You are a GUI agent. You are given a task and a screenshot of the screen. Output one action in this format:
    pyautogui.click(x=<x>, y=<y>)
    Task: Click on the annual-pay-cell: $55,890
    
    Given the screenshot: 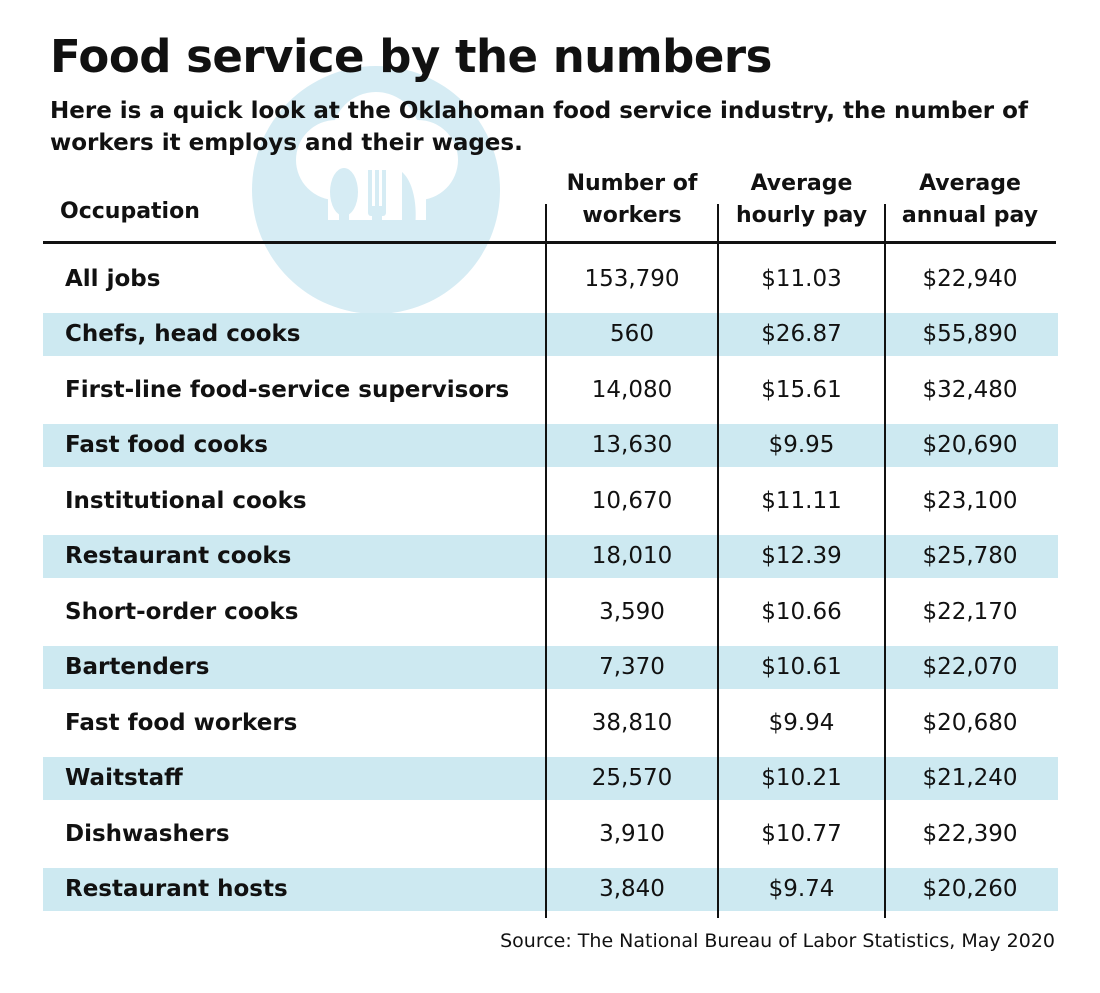 What is the action you would take?
    pyautogui.click(x=970, y=334)
    